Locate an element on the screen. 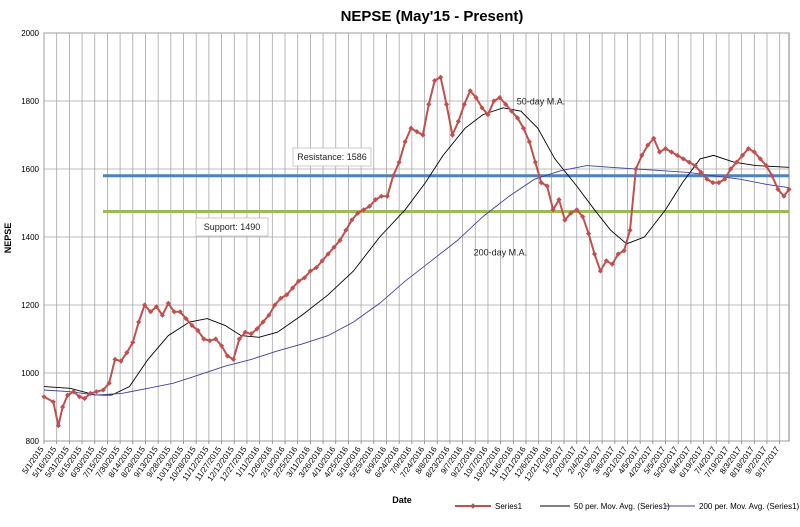 The height and width of the screenshot is (527, 800). x-axis-label: Date is located at coordinates (402, 500).